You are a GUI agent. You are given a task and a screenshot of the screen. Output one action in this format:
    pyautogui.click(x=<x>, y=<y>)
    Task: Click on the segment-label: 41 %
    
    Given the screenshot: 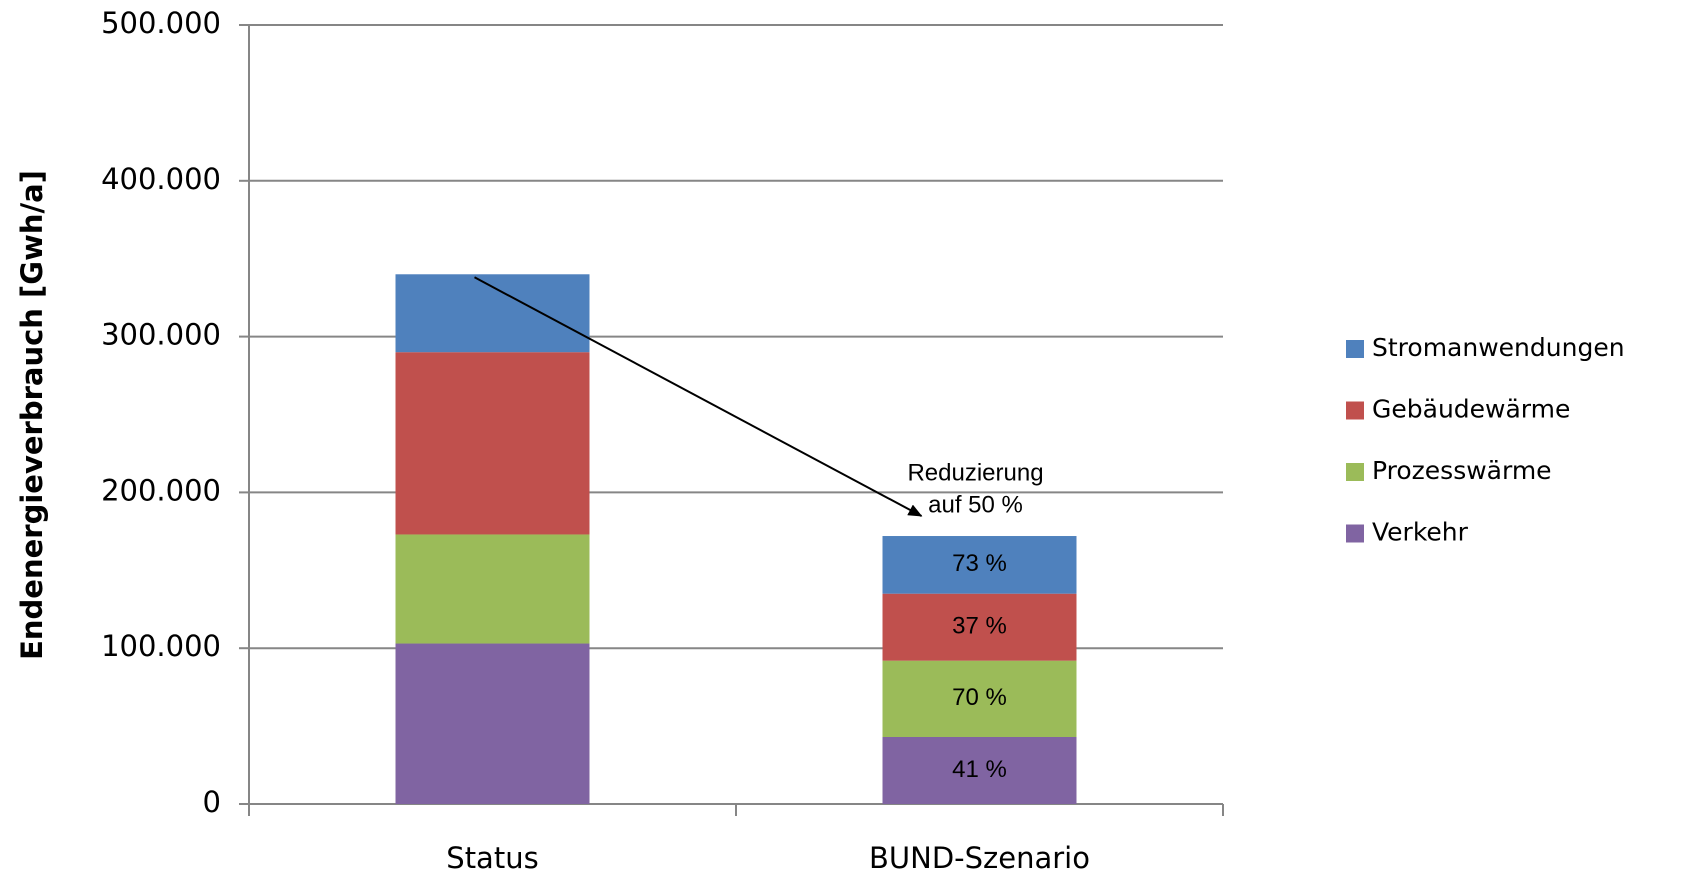 What is the action you would take?
    pyautogui.click(x=979, y=769)
    